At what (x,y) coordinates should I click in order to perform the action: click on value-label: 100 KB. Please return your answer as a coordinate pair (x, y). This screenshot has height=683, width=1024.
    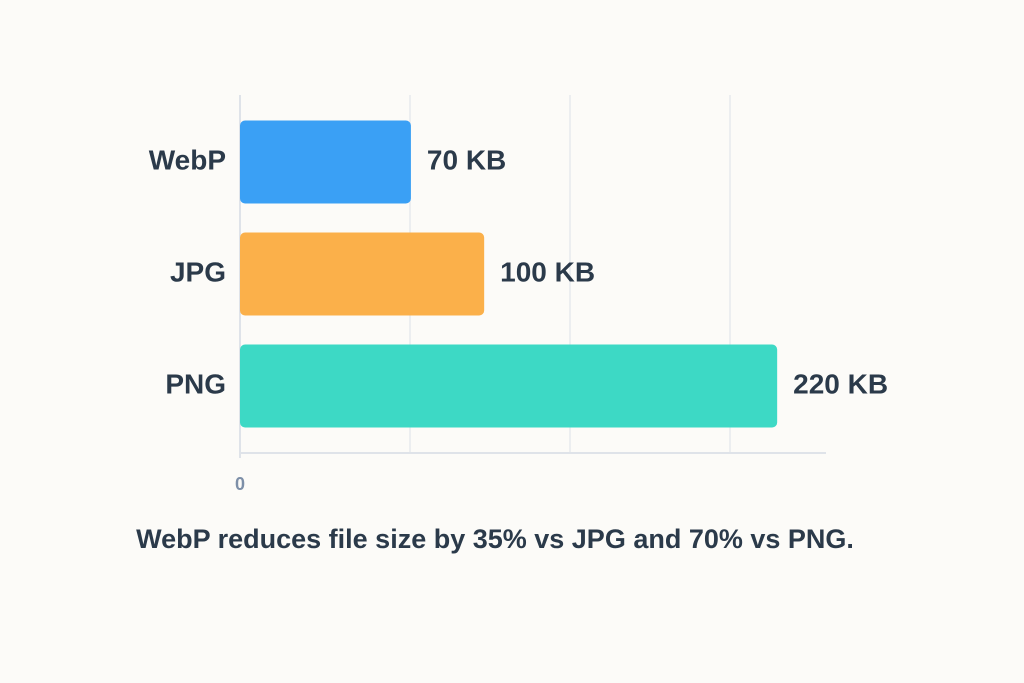
    Looking at the image, I should click on (547, 271).